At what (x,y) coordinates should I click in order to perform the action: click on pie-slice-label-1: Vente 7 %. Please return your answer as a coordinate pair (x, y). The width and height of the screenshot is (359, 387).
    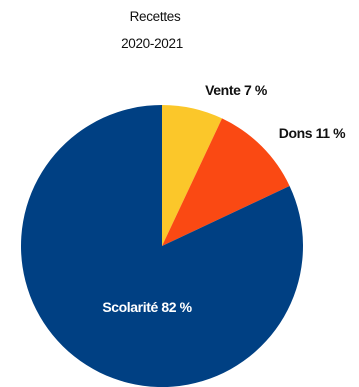
    Looking at the image, I should click on (236, 90).